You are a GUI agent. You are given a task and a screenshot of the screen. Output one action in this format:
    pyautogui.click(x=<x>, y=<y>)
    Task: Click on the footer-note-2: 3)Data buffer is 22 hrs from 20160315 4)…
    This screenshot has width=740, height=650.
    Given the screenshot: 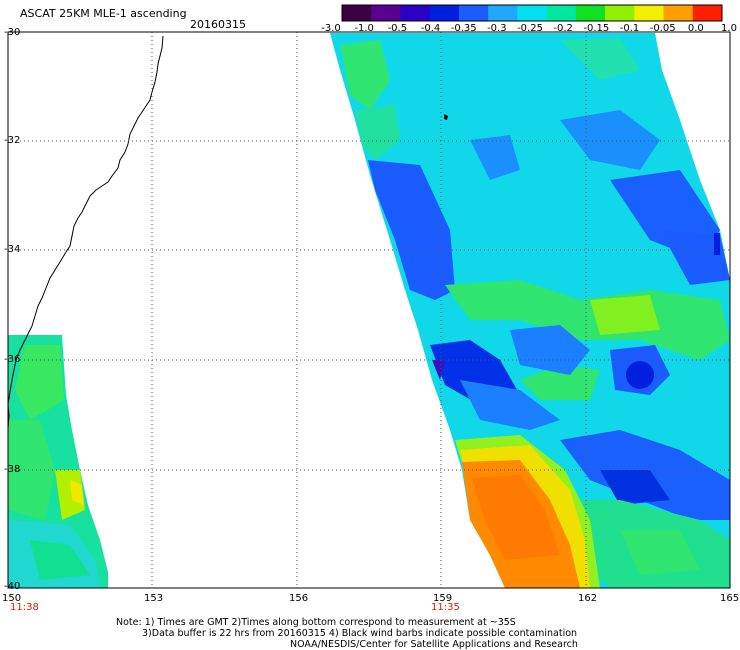 What is the action you would take?
    pyautogui.click(x=360, y=633)
    